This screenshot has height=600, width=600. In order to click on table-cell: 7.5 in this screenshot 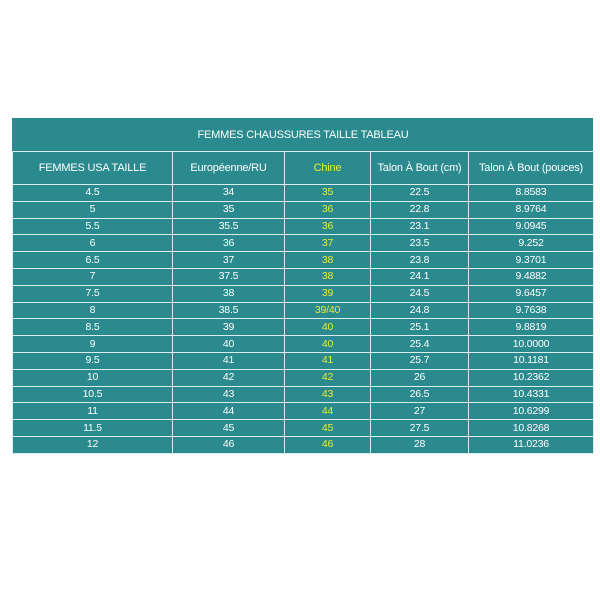, I will do `click(92, 293)`.